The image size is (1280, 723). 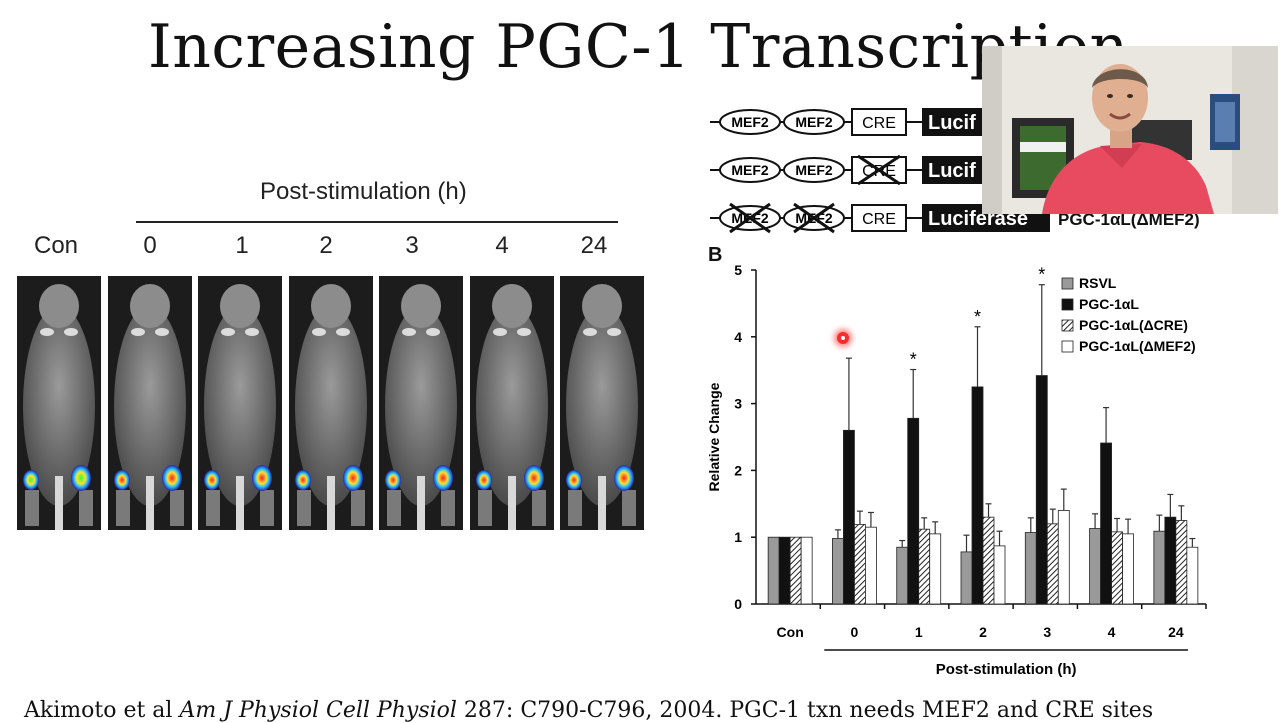 I want to click on x-tick-label: Con, so click(x=790, y=632).